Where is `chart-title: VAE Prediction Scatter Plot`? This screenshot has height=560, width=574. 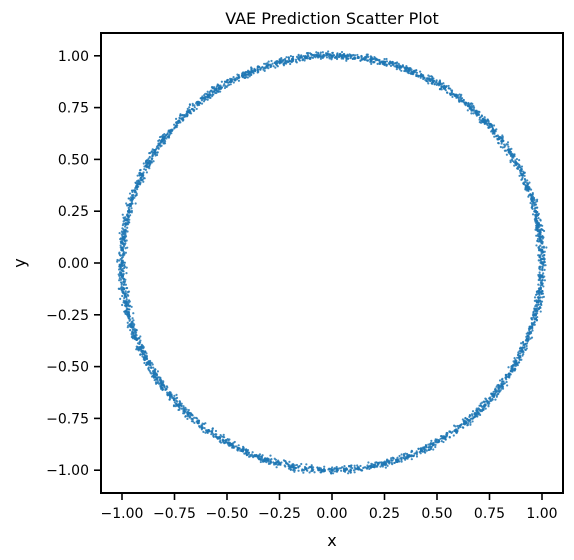
chart-title: VAE Prediction Scatter Plot is located at coordinates (332, 18).